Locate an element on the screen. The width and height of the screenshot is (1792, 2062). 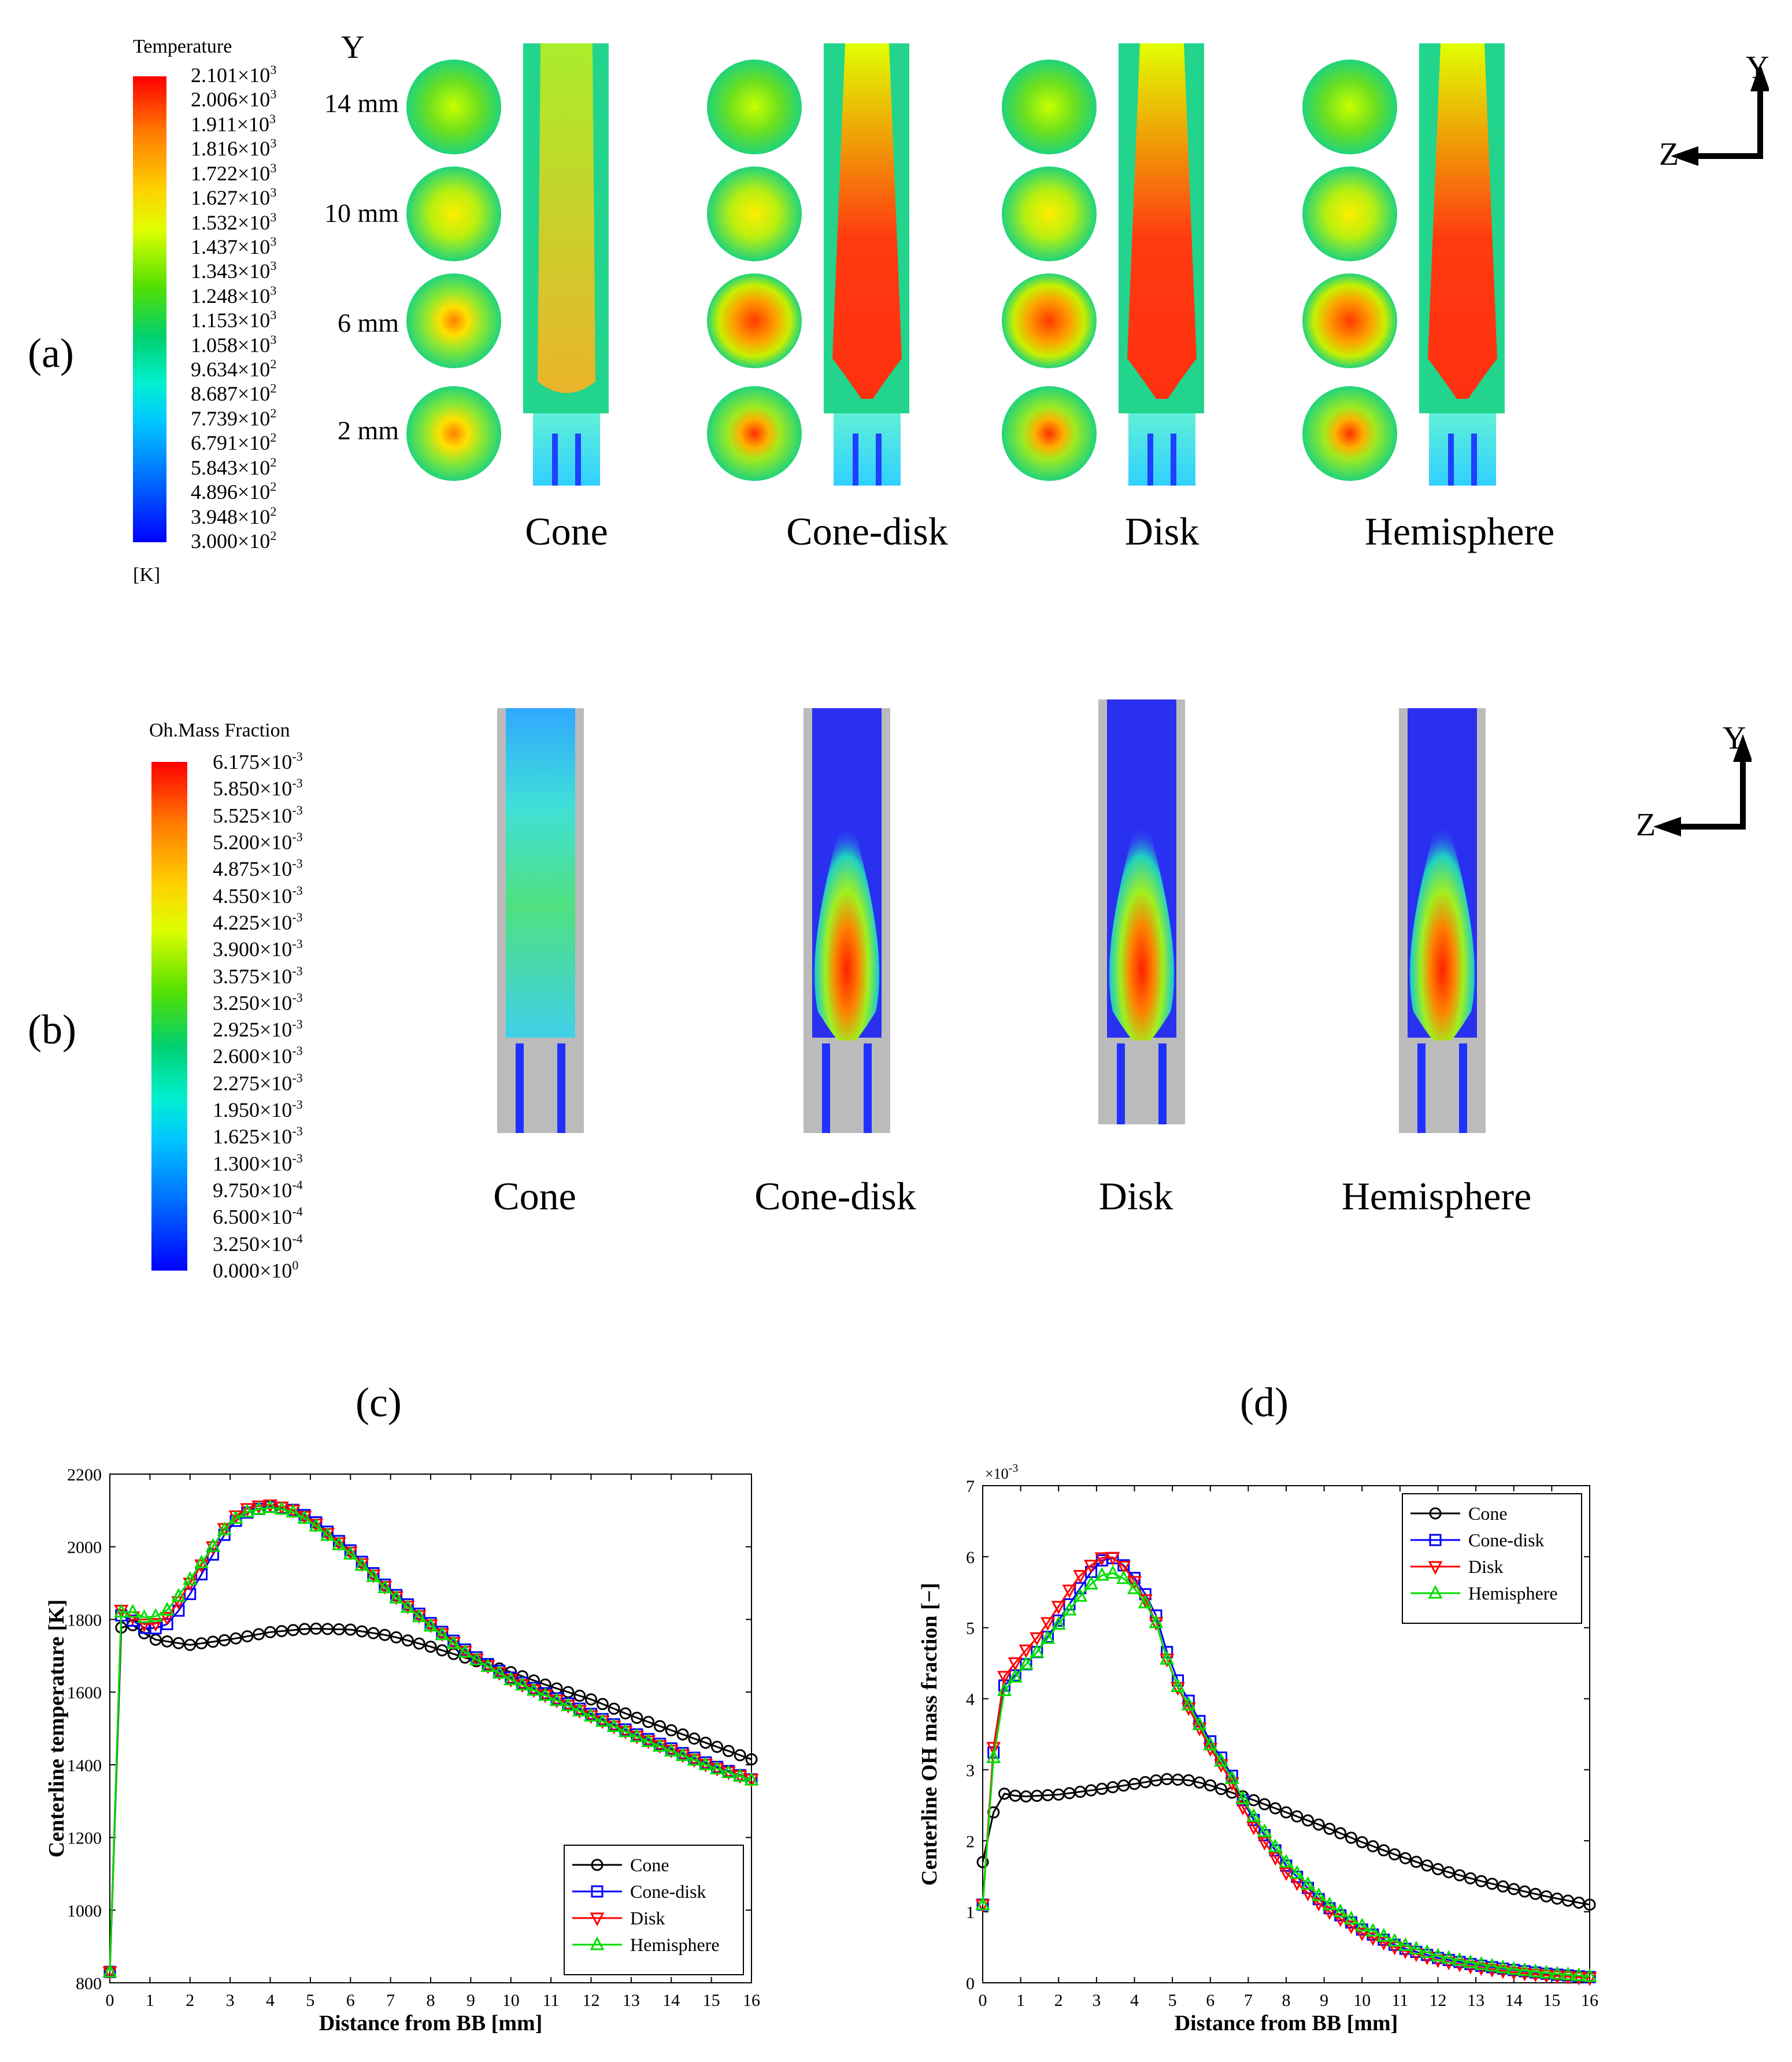
axis-y-label-b: Y is located at coordinates (1734, 738).